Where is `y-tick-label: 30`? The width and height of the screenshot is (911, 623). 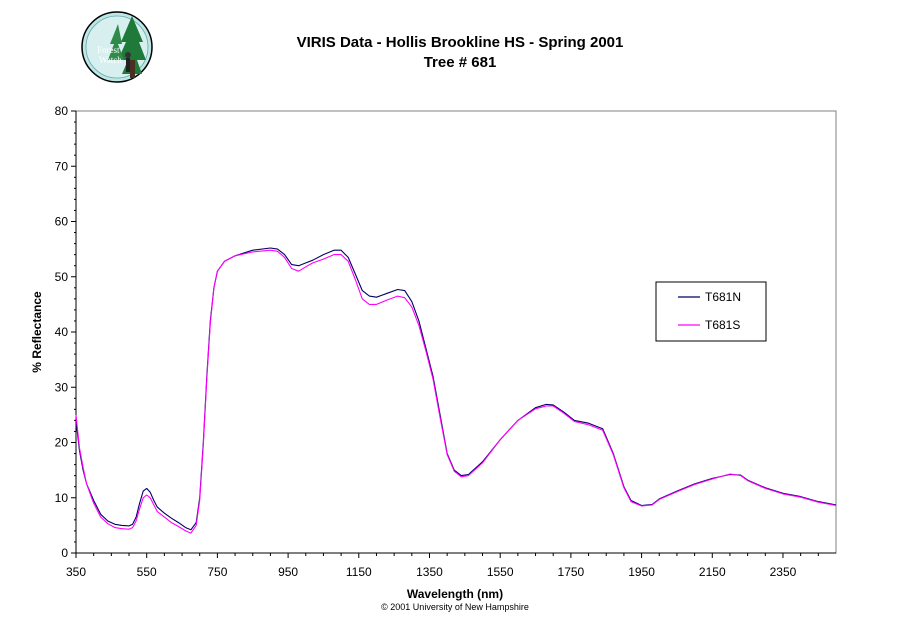
y-tick-label: 30 is located at coordinates (62, 387).